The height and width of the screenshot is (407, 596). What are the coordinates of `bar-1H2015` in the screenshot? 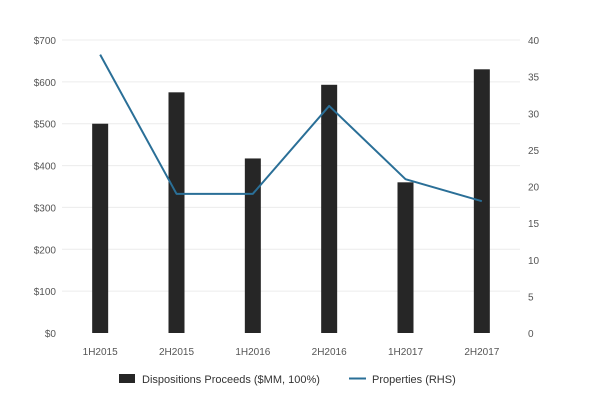 It's located at (100, 228).